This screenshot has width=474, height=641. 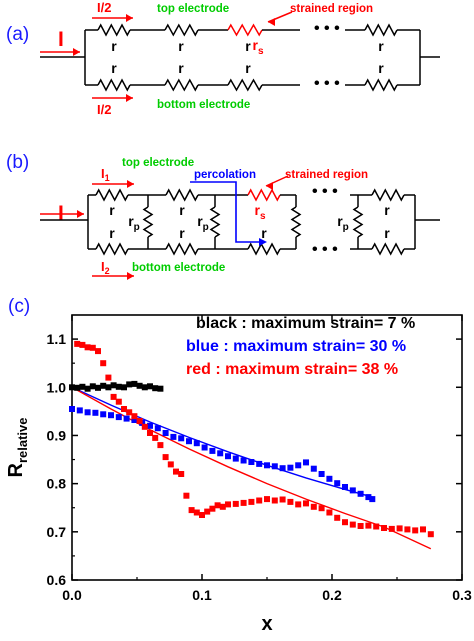 I want to click on bottom-resistor-far, so click(x=381, y=85).